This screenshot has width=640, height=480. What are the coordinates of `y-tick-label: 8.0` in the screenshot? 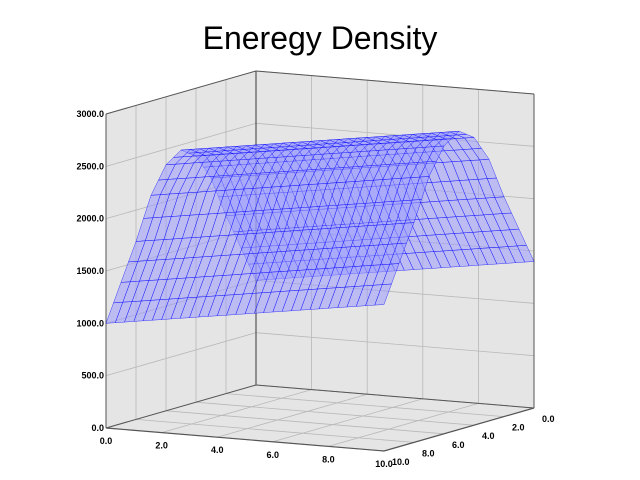 It's located at (328, 459).